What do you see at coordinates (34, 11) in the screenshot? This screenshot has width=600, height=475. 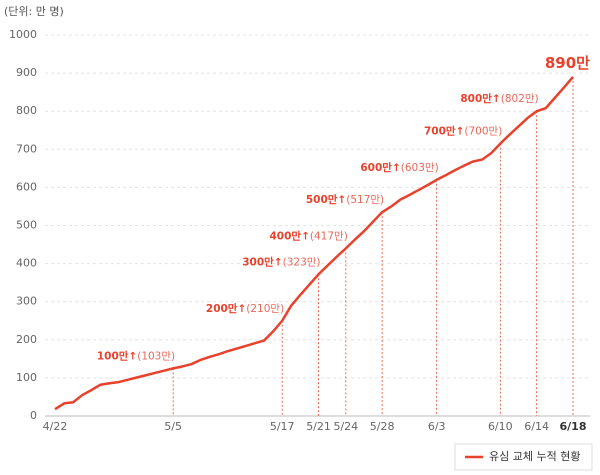 I see `unit-label: (단위: 만 명)` at bounding box center [34, 11].